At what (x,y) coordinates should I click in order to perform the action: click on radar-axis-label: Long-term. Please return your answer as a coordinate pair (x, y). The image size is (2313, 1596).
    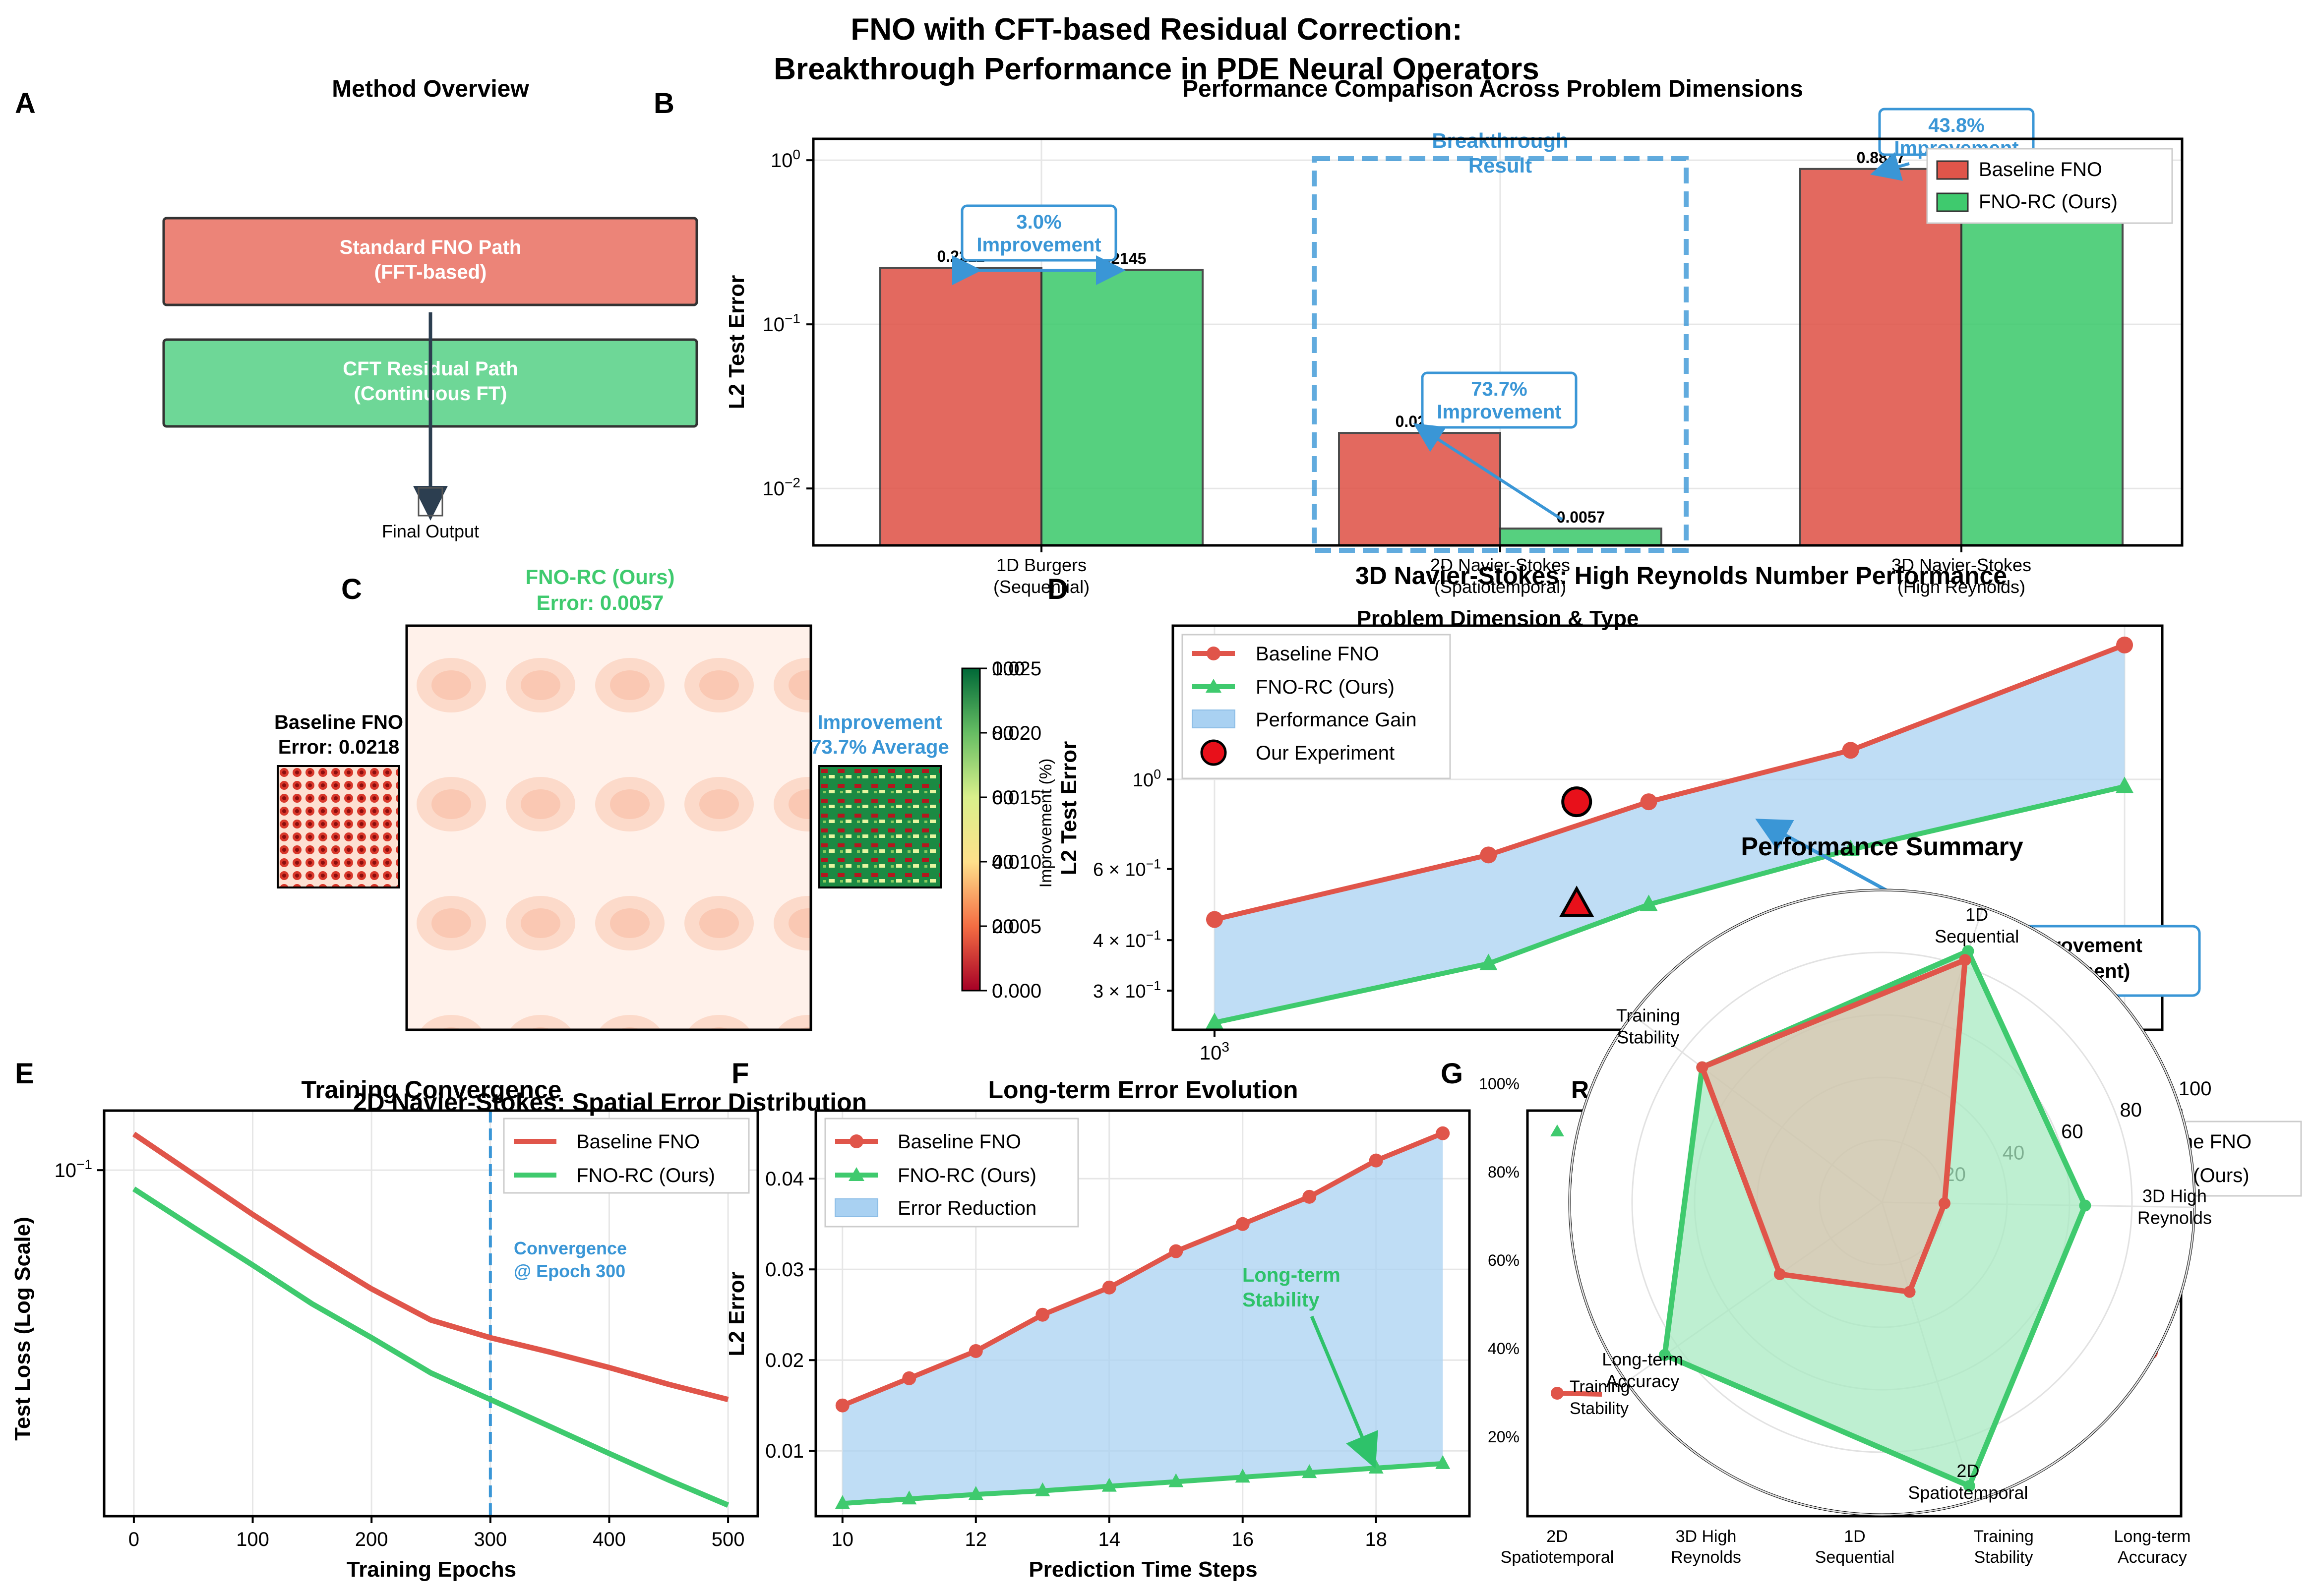
    Looking at the image, I should click on (1642, 1359).